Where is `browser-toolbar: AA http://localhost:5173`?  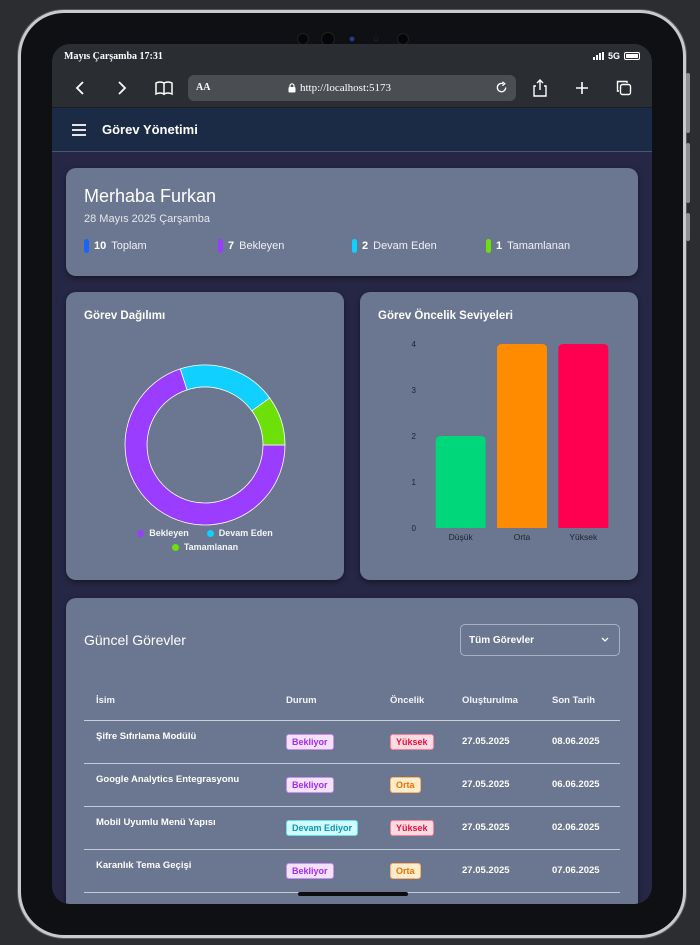
browser-toolbar: AA http://localhost:5173 is located at coordinates (352, 88).